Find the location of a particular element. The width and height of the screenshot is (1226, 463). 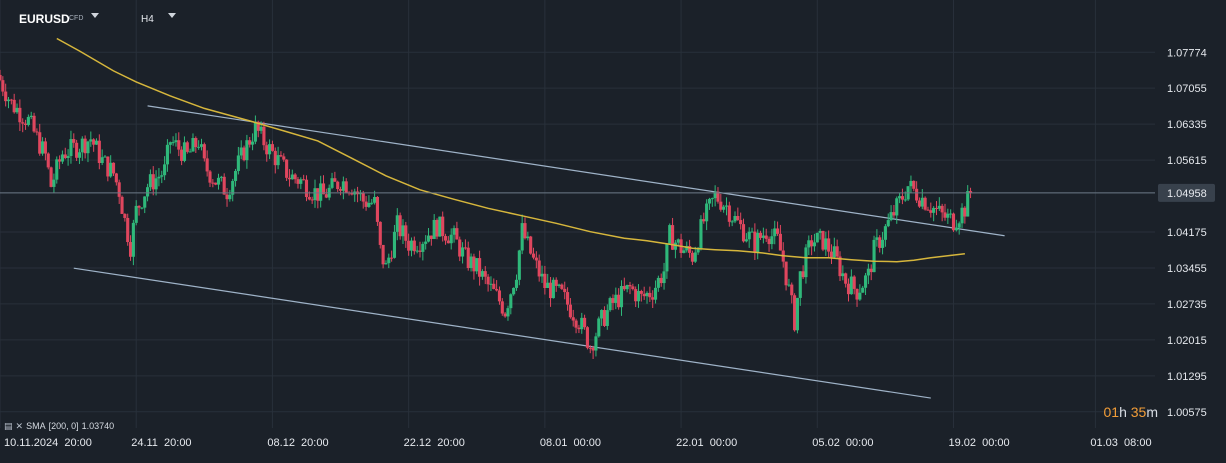

countdown-hours-unit: h is located at coordinates (1123, 412).